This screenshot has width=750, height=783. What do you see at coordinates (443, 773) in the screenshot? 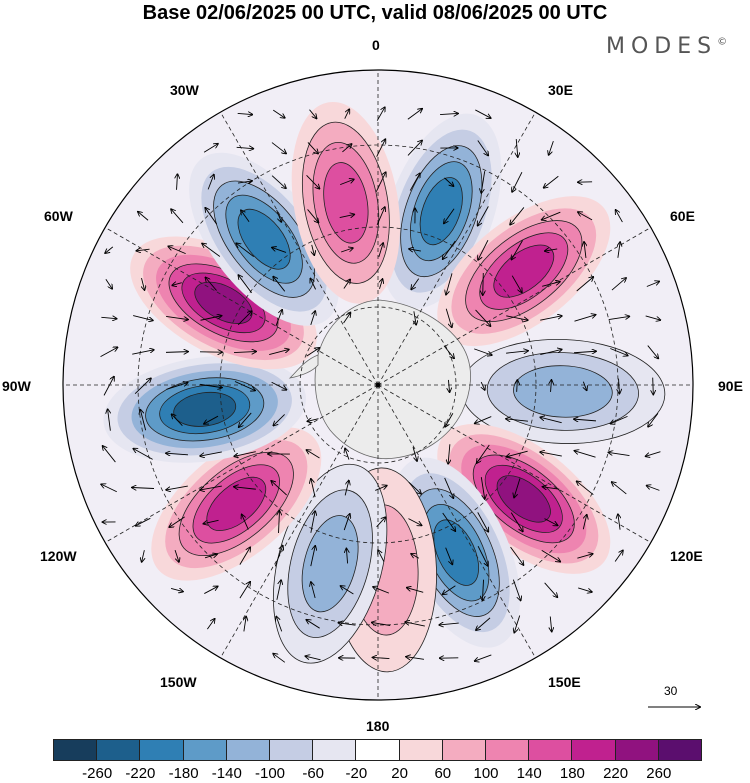
I see `colorbar-tick-label: 60` at bounding box center [443, 773].